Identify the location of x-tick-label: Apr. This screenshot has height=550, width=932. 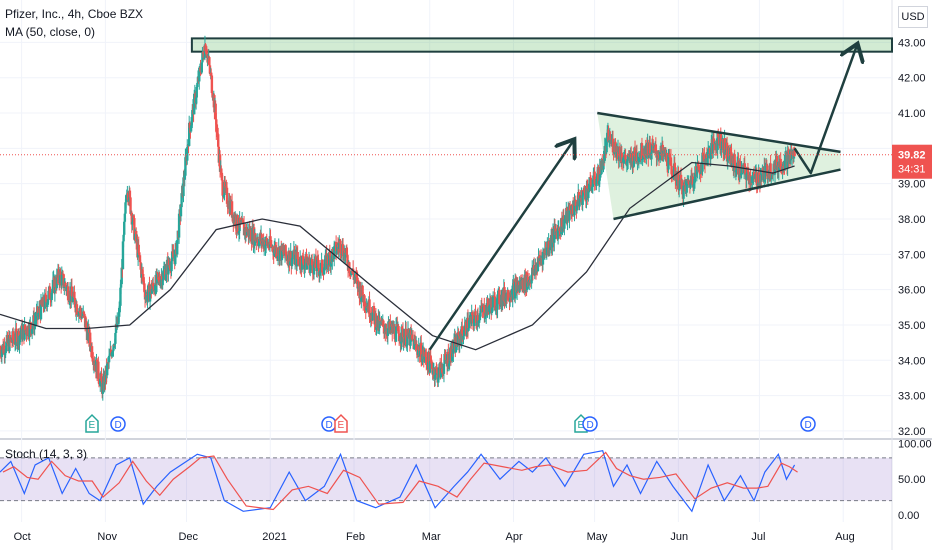
(513, 537).